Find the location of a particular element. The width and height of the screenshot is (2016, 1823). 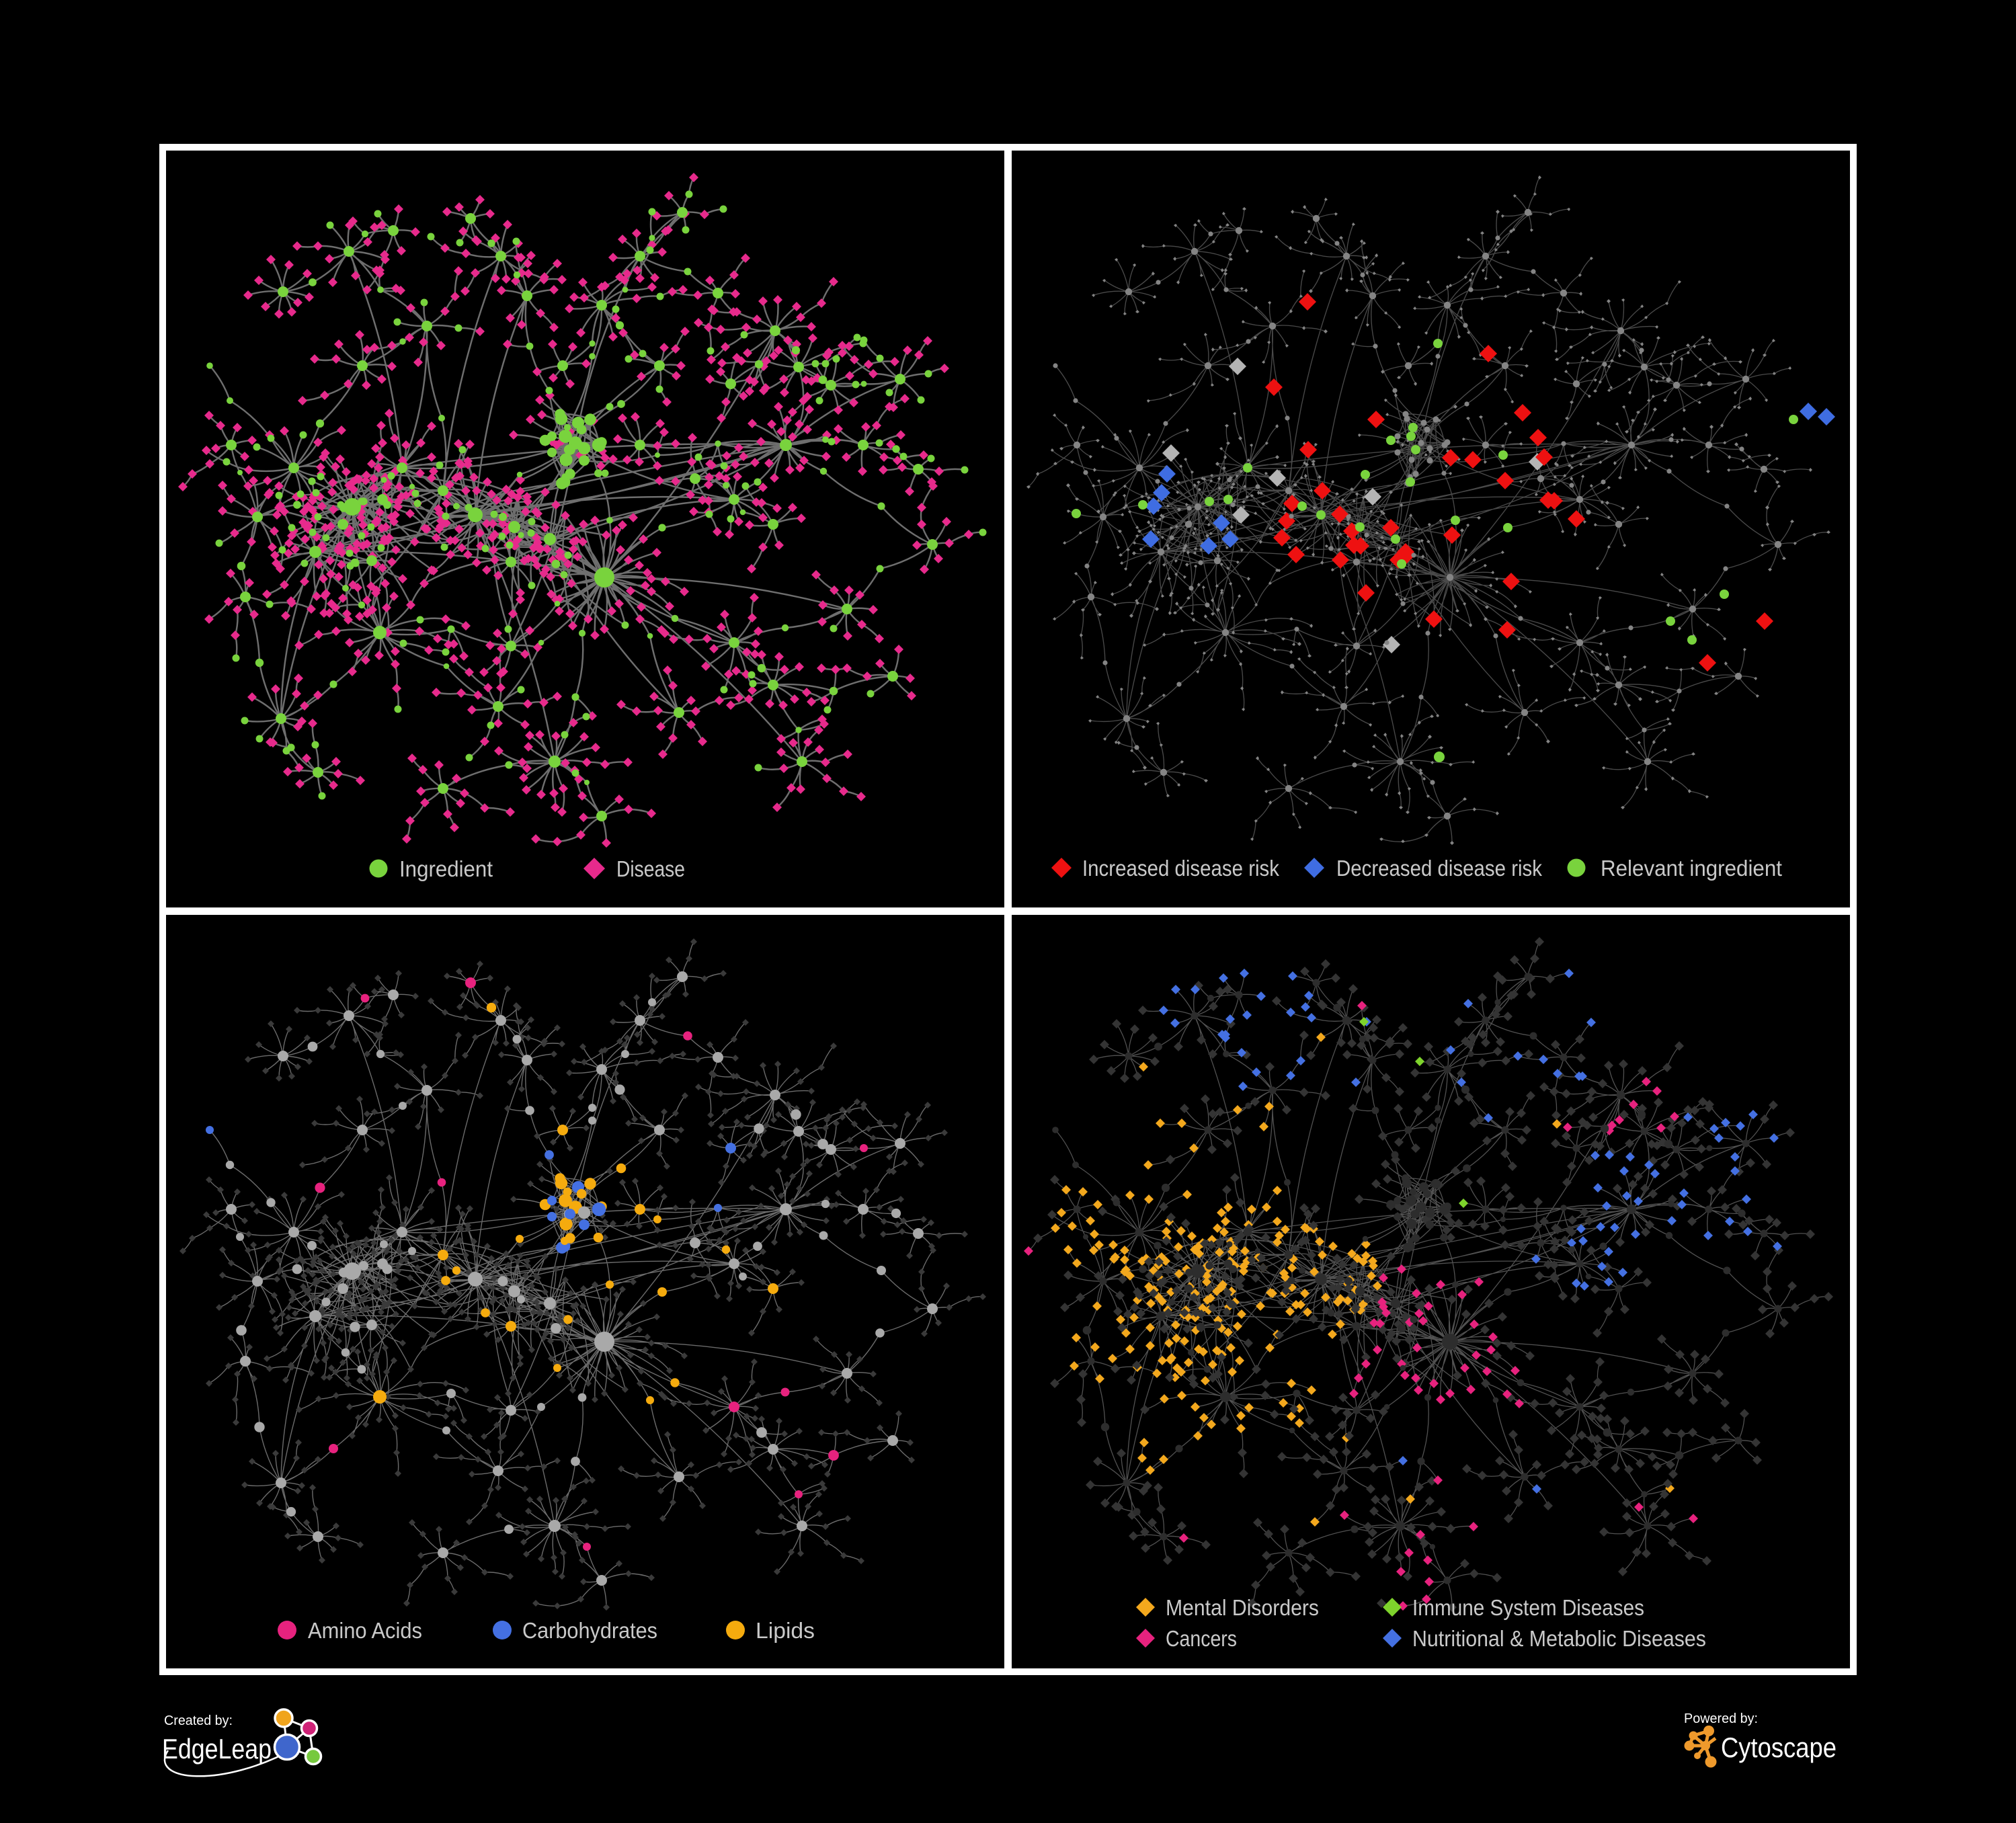

svg-text: Created by: is located at coordinates (198, 1720).